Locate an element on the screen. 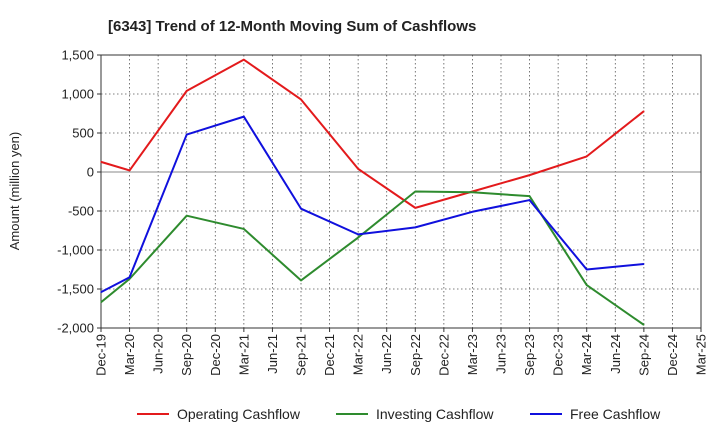 The image size is (720, 440). y-axis-title: Amount (million yen) is located at coordinates (14, 191).